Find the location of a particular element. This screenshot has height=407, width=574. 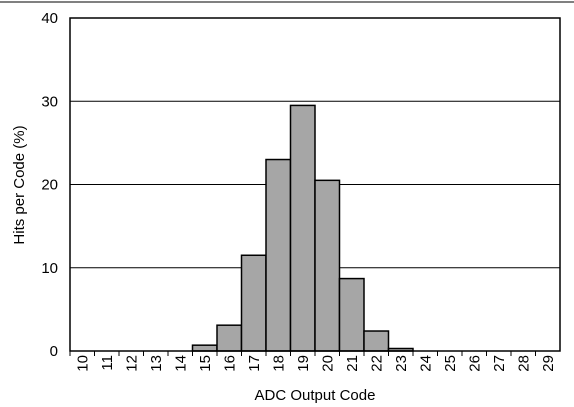

x-tick-label: 16 is located at coordinates (229, 363).